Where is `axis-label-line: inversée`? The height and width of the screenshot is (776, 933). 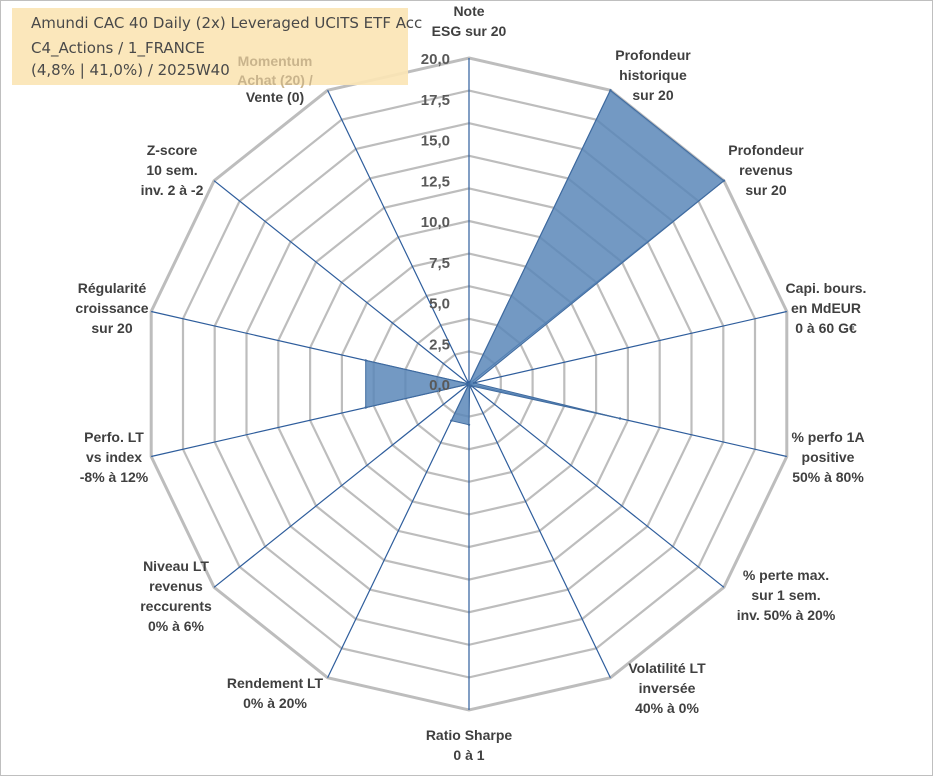 axis-label-line: inversée is located at coordinates (667, 688).